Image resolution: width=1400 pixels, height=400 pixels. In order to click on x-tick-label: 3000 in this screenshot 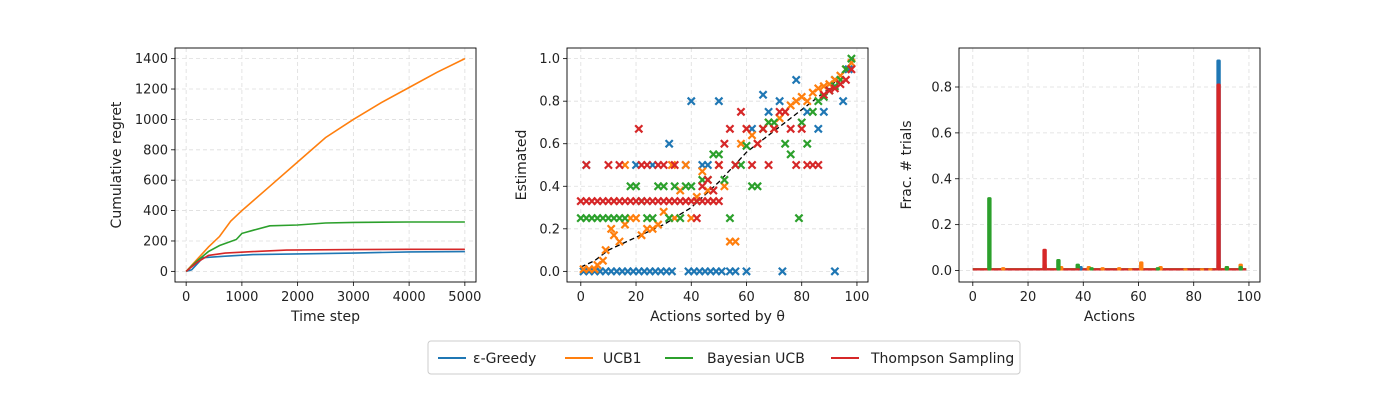, I will do `click(353, 297)`.